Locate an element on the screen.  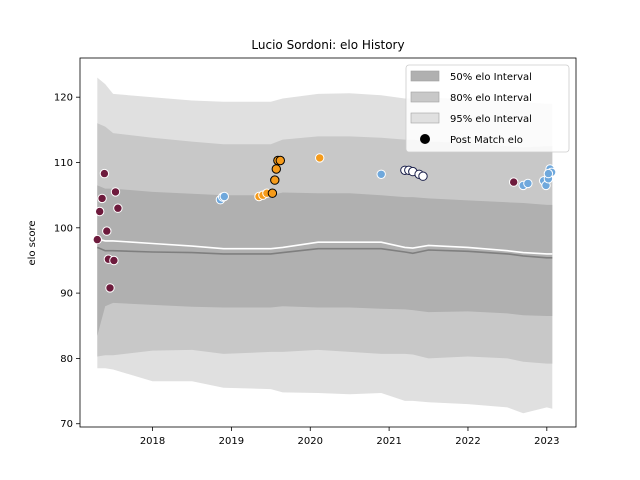
legend-label: 80% elo Interval is located at coordinates (491, 98).